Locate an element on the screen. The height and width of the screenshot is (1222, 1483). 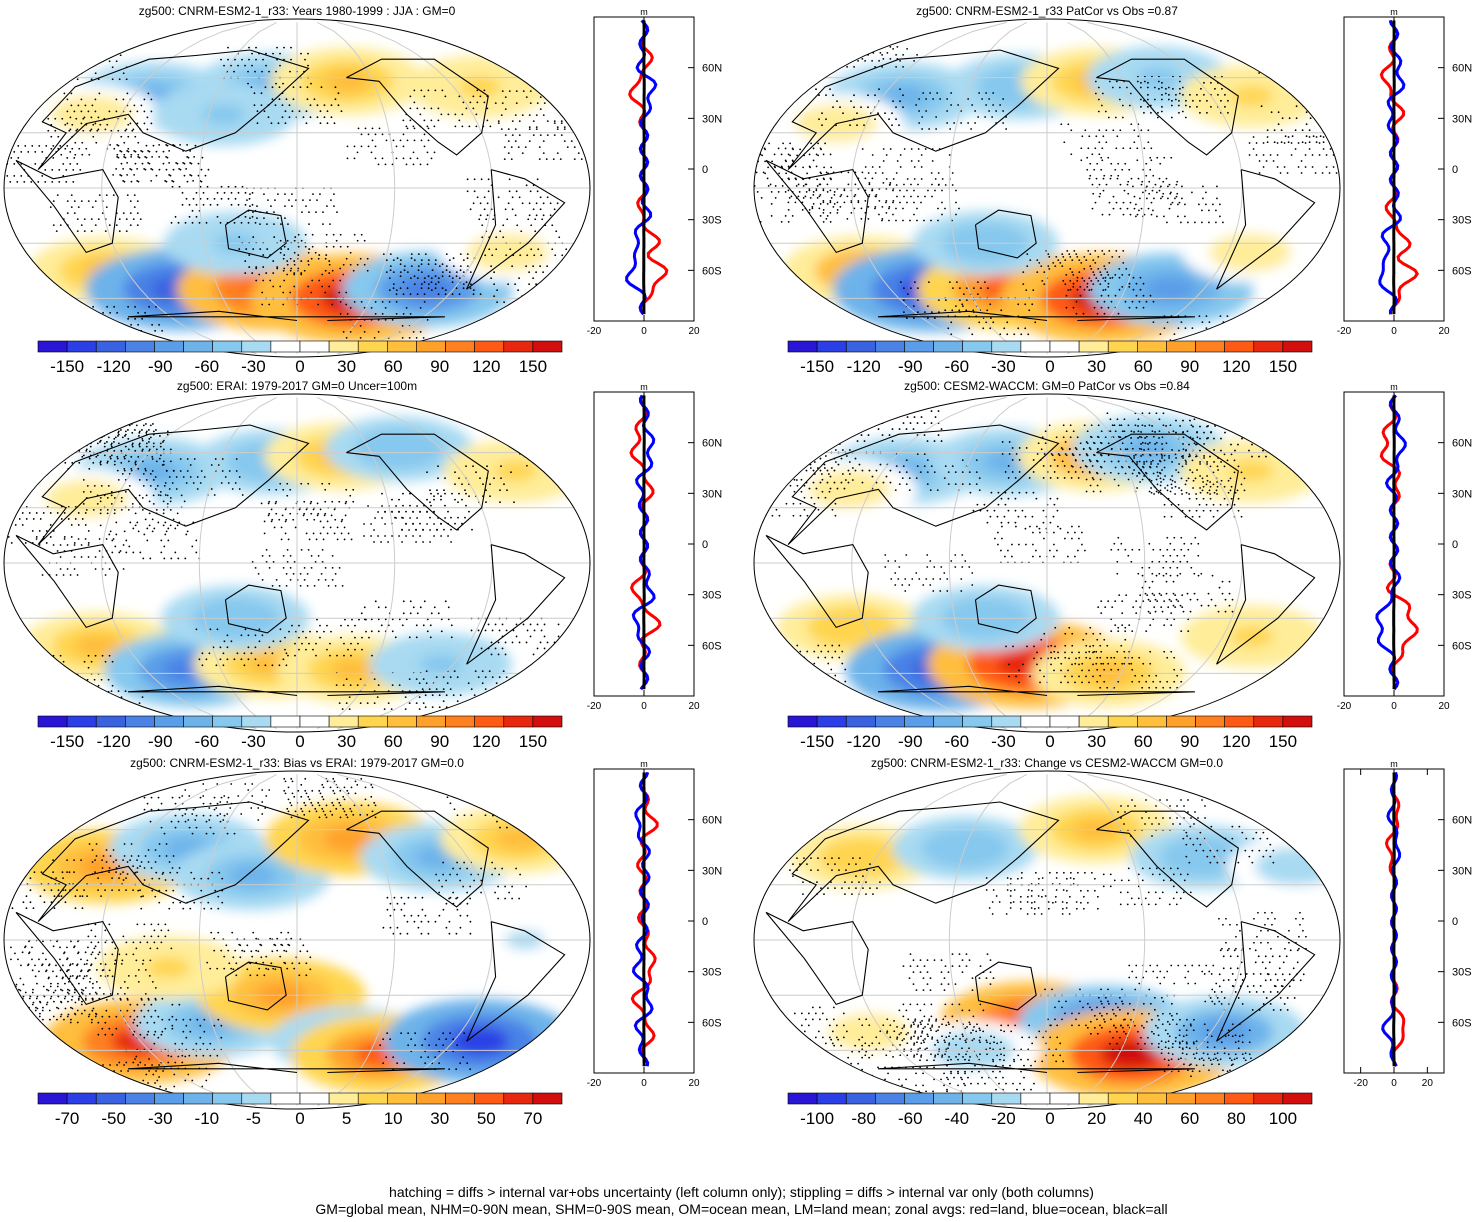
lat-tick-label: 30S is located at coordinates (1462, 221).